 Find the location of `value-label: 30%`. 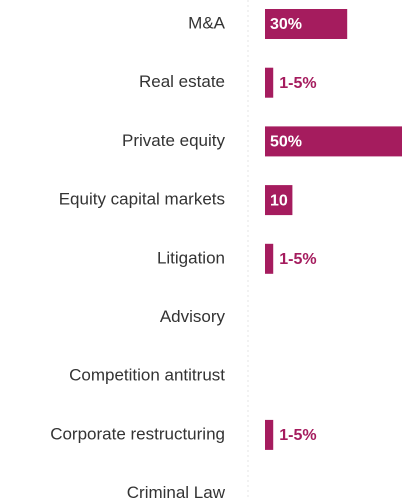

value-label: 30% is located at coordinates (286, 24).